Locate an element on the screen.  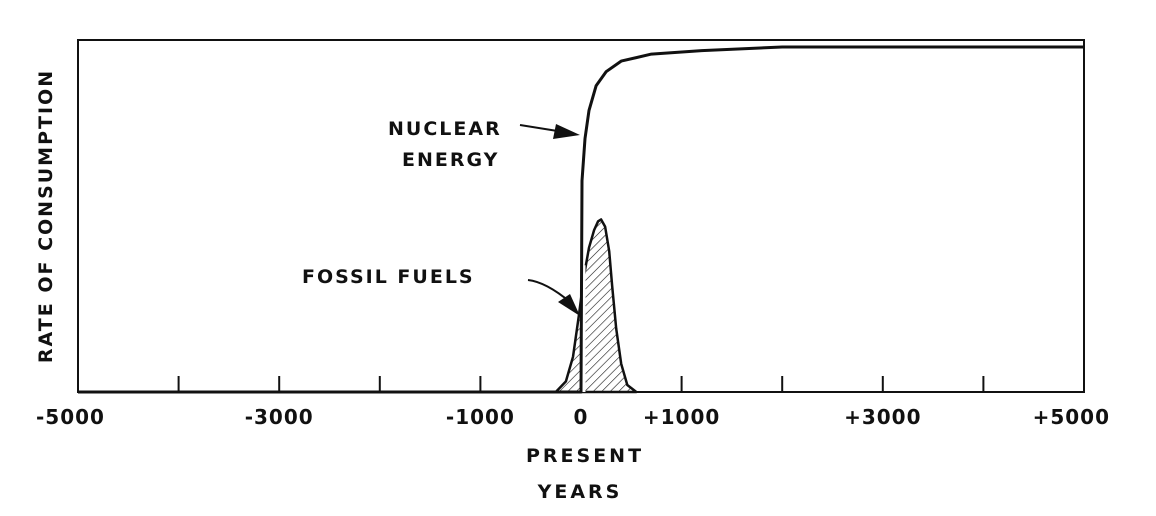
x-tick-label-1: -3000 is located at coordinates (279, 417).